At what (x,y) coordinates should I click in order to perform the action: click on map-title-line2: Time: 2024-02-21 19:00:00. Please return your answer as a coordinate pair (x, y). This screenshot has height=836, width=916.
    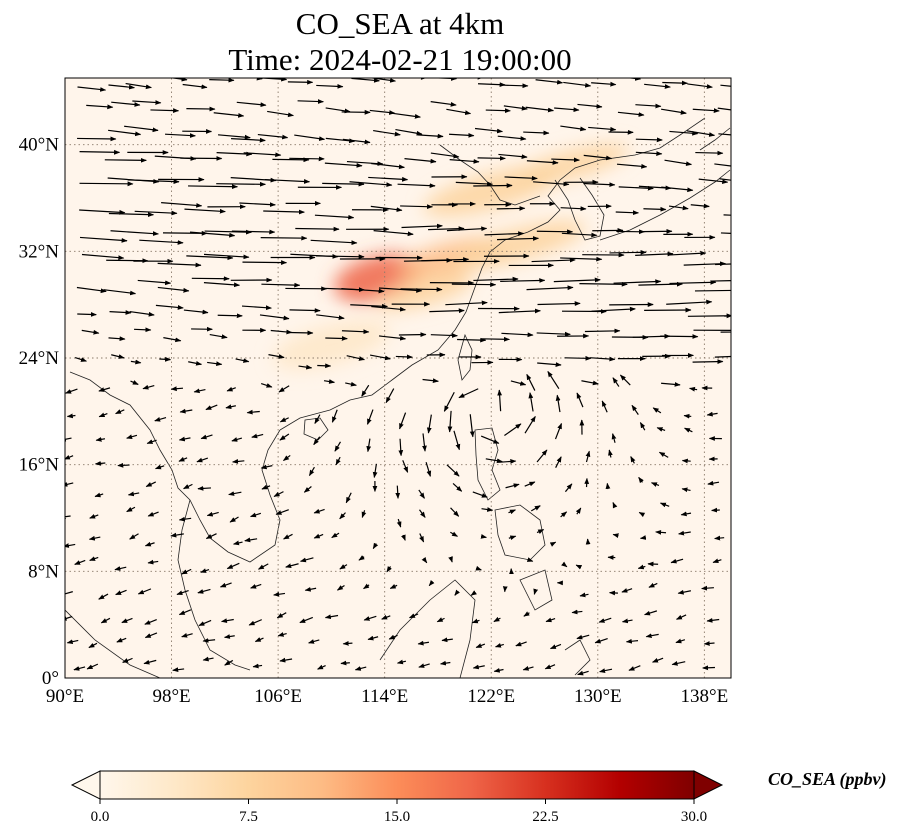
    Looking at the image, I should click on (400, 59).